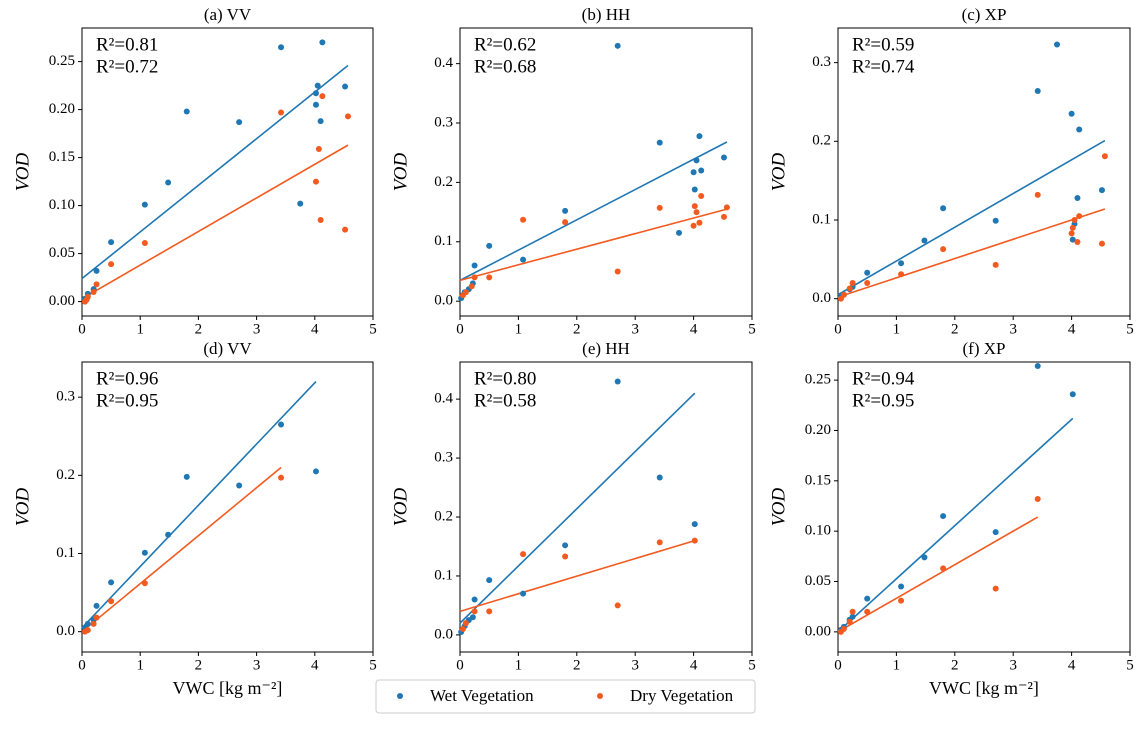 This screenshot has height=740, width=1136. What do you see at coordinates (62, 157) in the screenshot?
I see `y-tick-label: 0.15` at bounding box center [62, 157].